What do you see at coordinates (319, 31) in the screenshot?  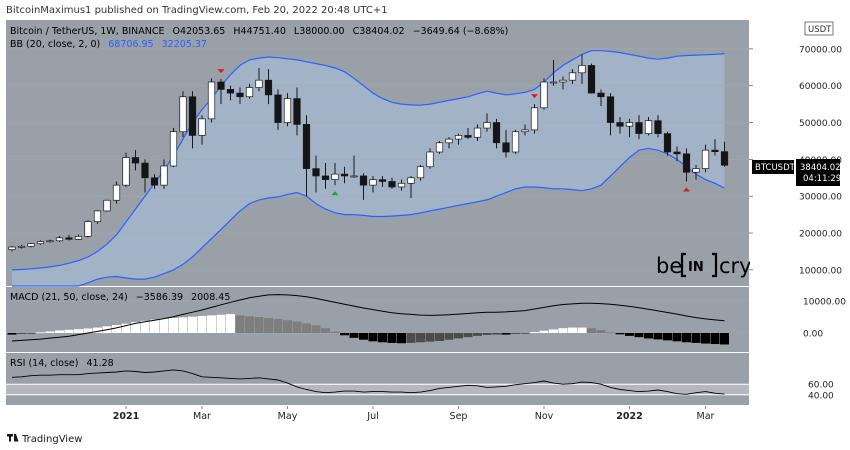 I see `ohlc-low: L38000.00` at bounding box center [319, 31].